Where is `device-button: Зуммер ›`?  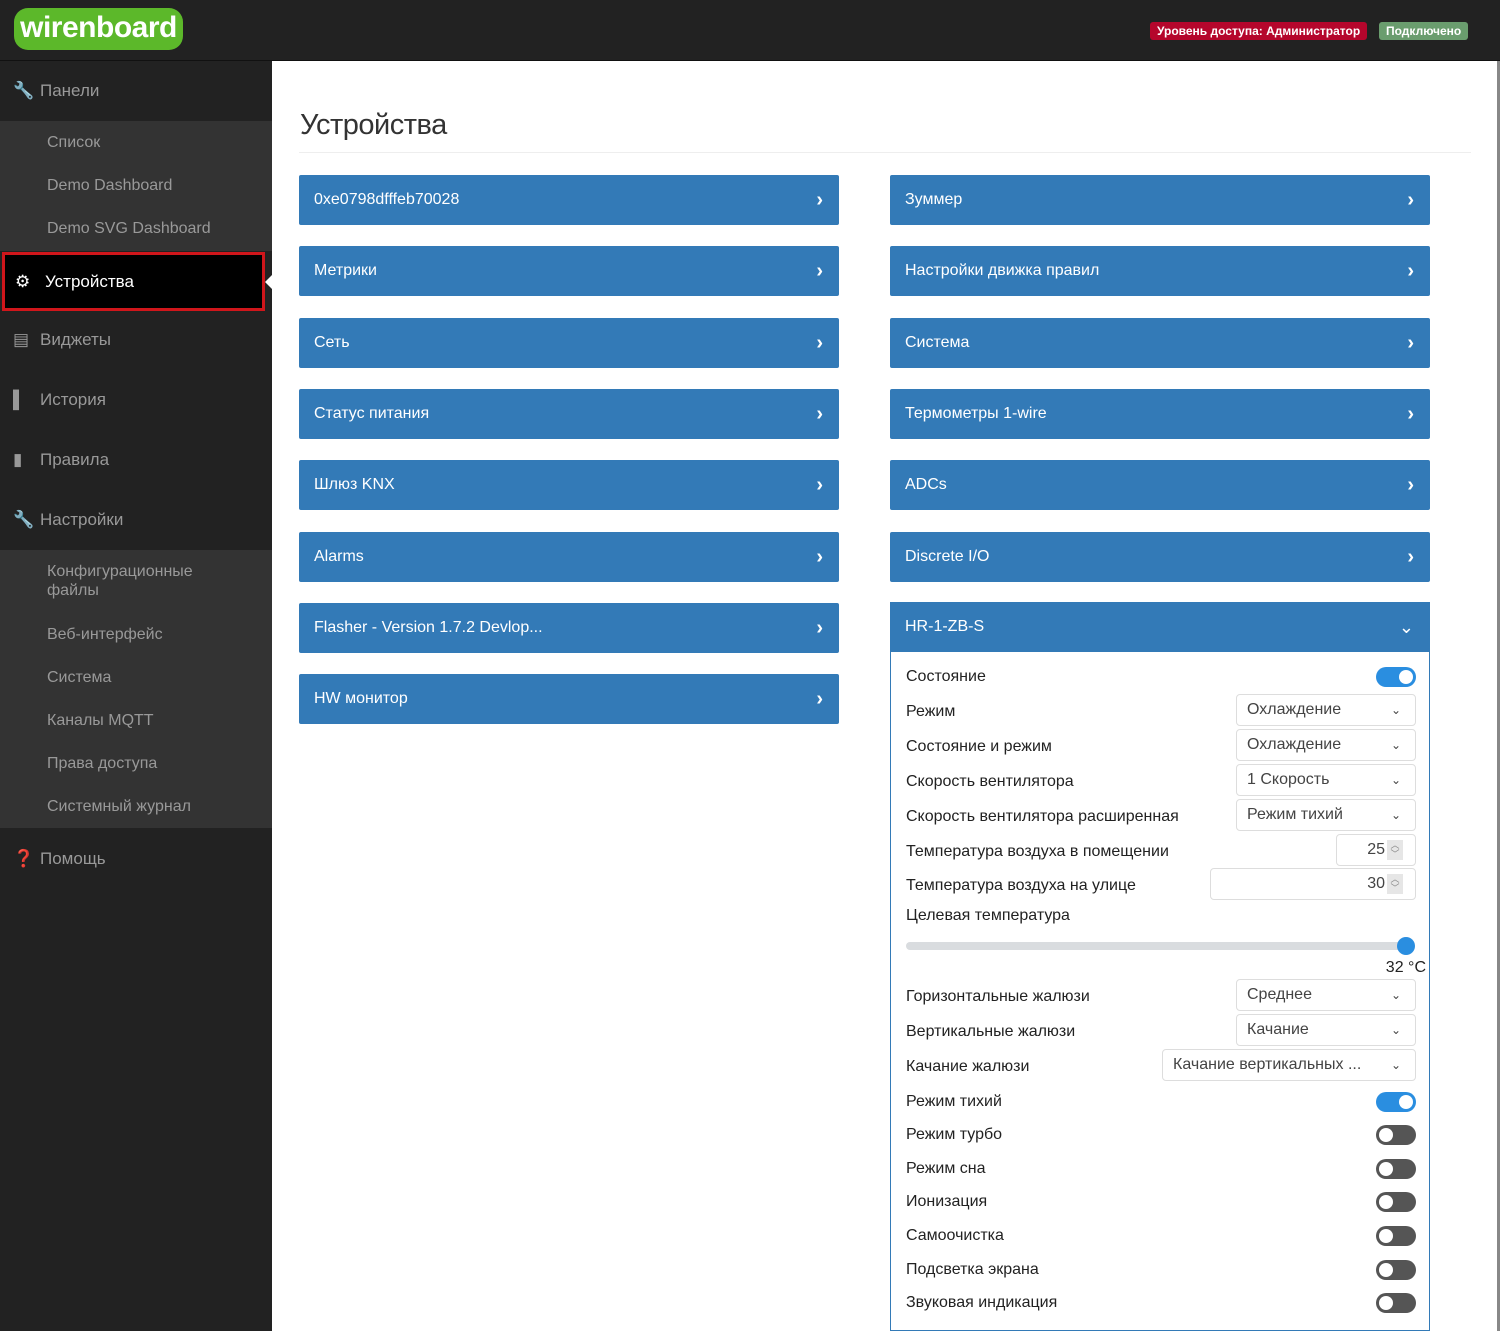
device-button: Зуммер › is located at coordinates (1160, 200).